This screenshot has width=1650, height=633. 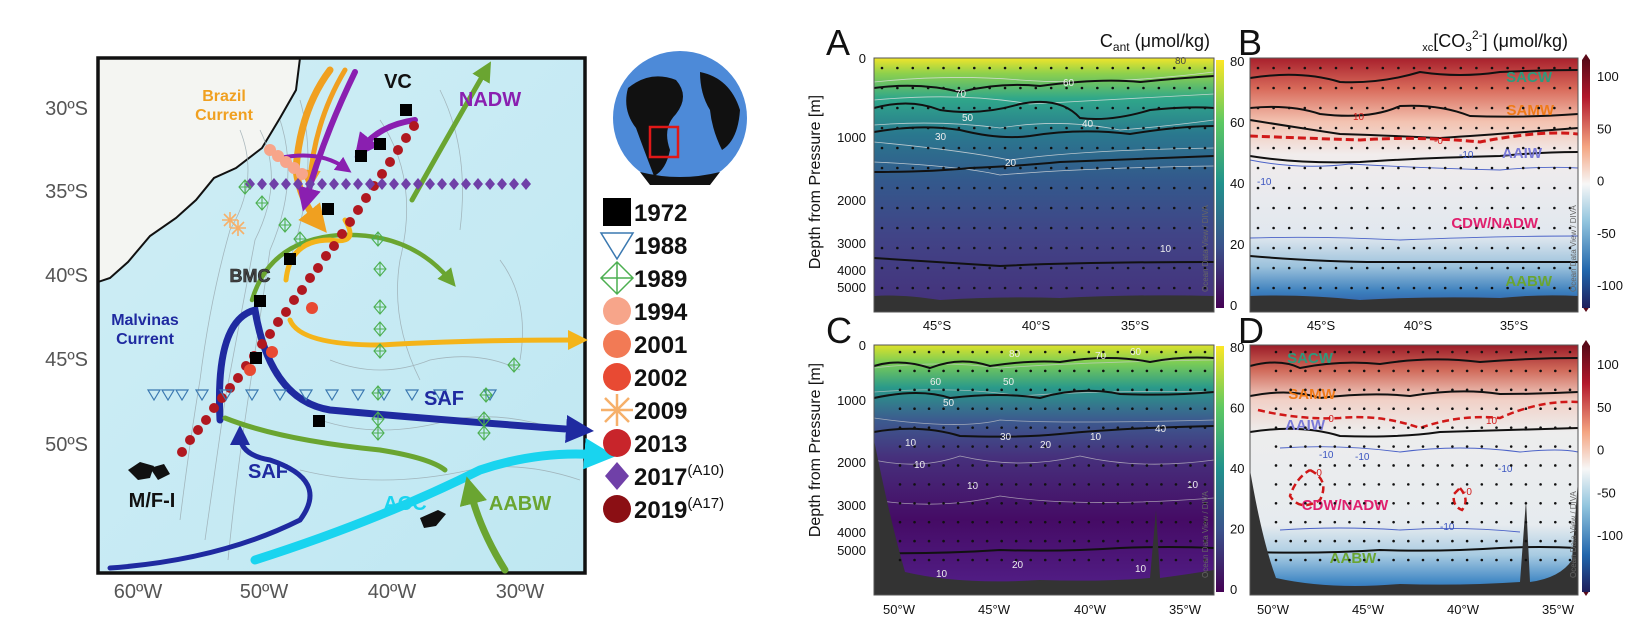 I want to click on globe-inset, so click(x=680, y=118).